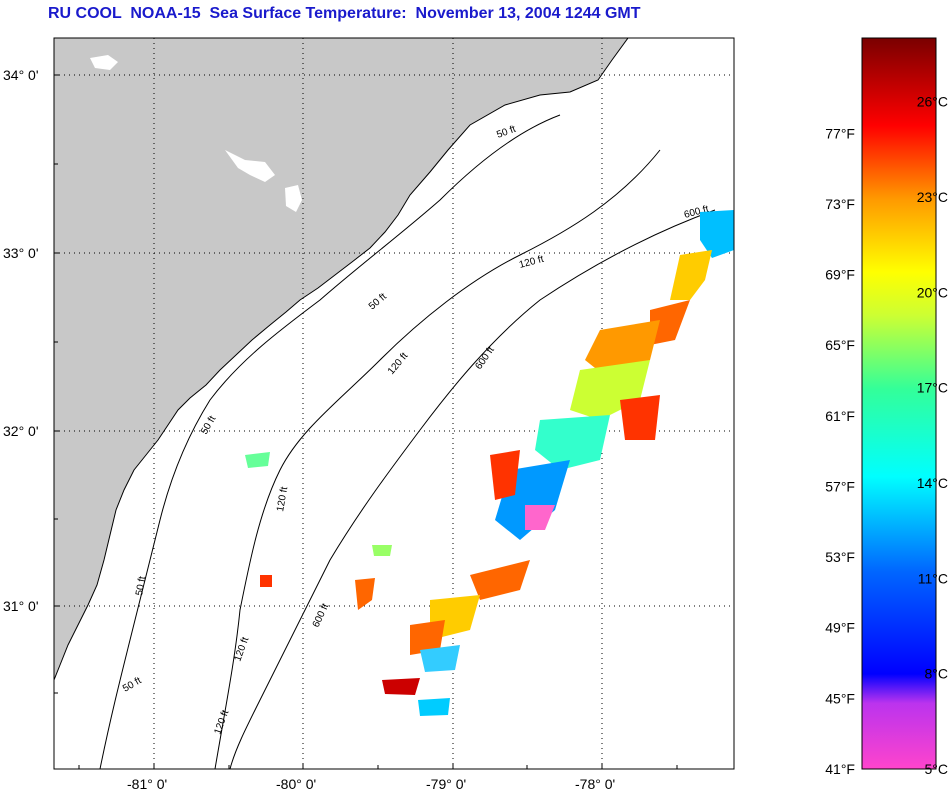 This screenshot has width=952, height=793. What do you see at coordinates (446, 784) in the screenshot?
I see `lon-label: -79° 0'` at bounding box center [446, 784].